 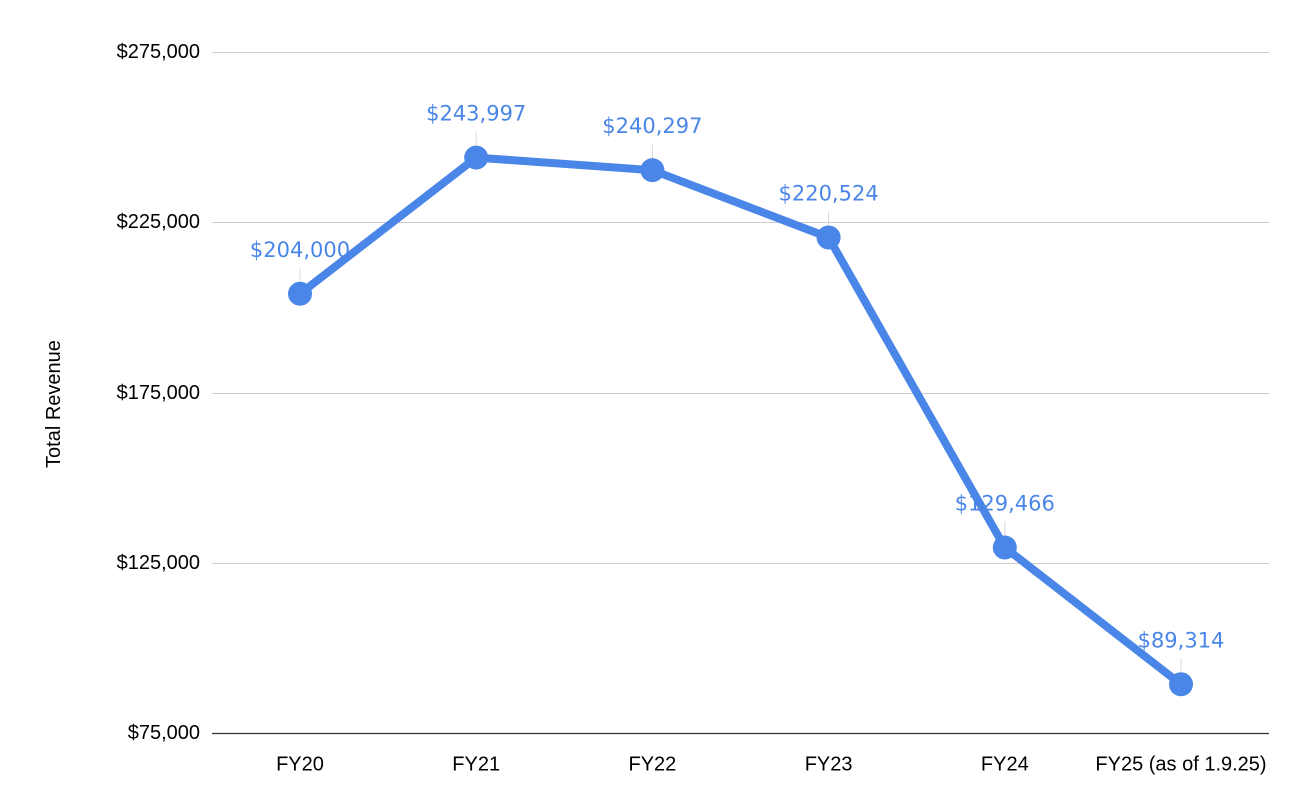 What do you see at coordinates (158, 52) in the screenshot?
I see `y-tick-label: $275,000` at bounding box center [158, 52].